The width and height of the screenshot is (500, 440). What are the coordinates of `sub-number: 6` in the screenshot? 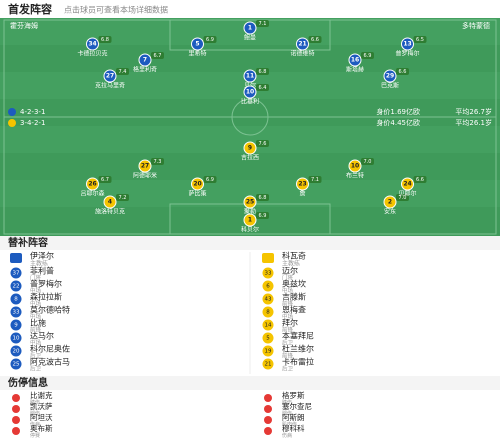 It's located at (268, 287).